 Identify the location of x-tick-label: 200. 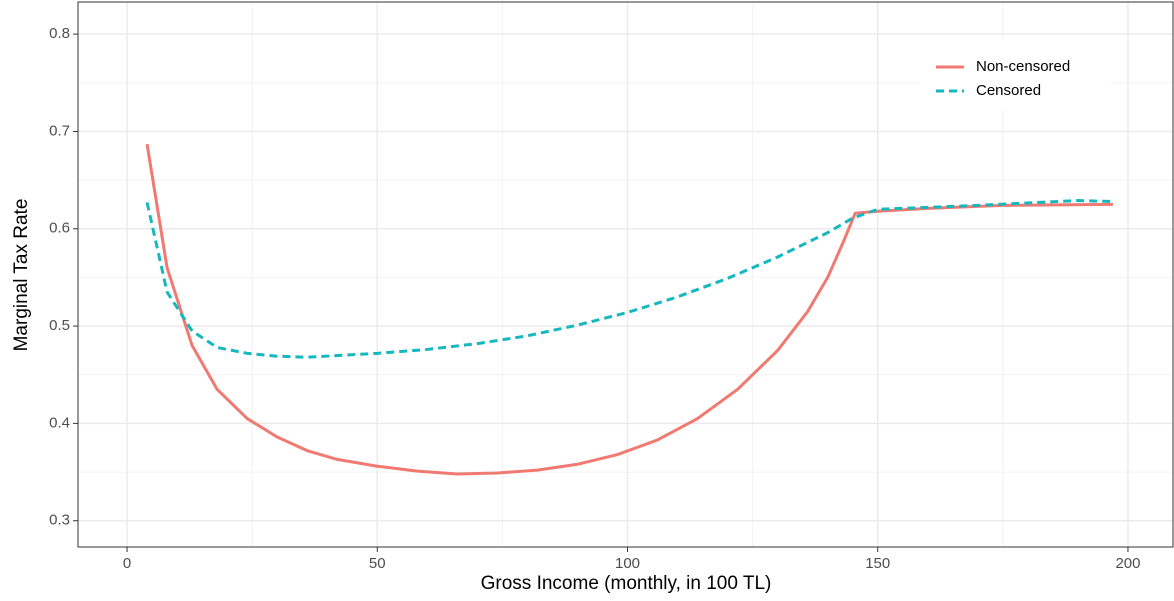
(1127, 563).